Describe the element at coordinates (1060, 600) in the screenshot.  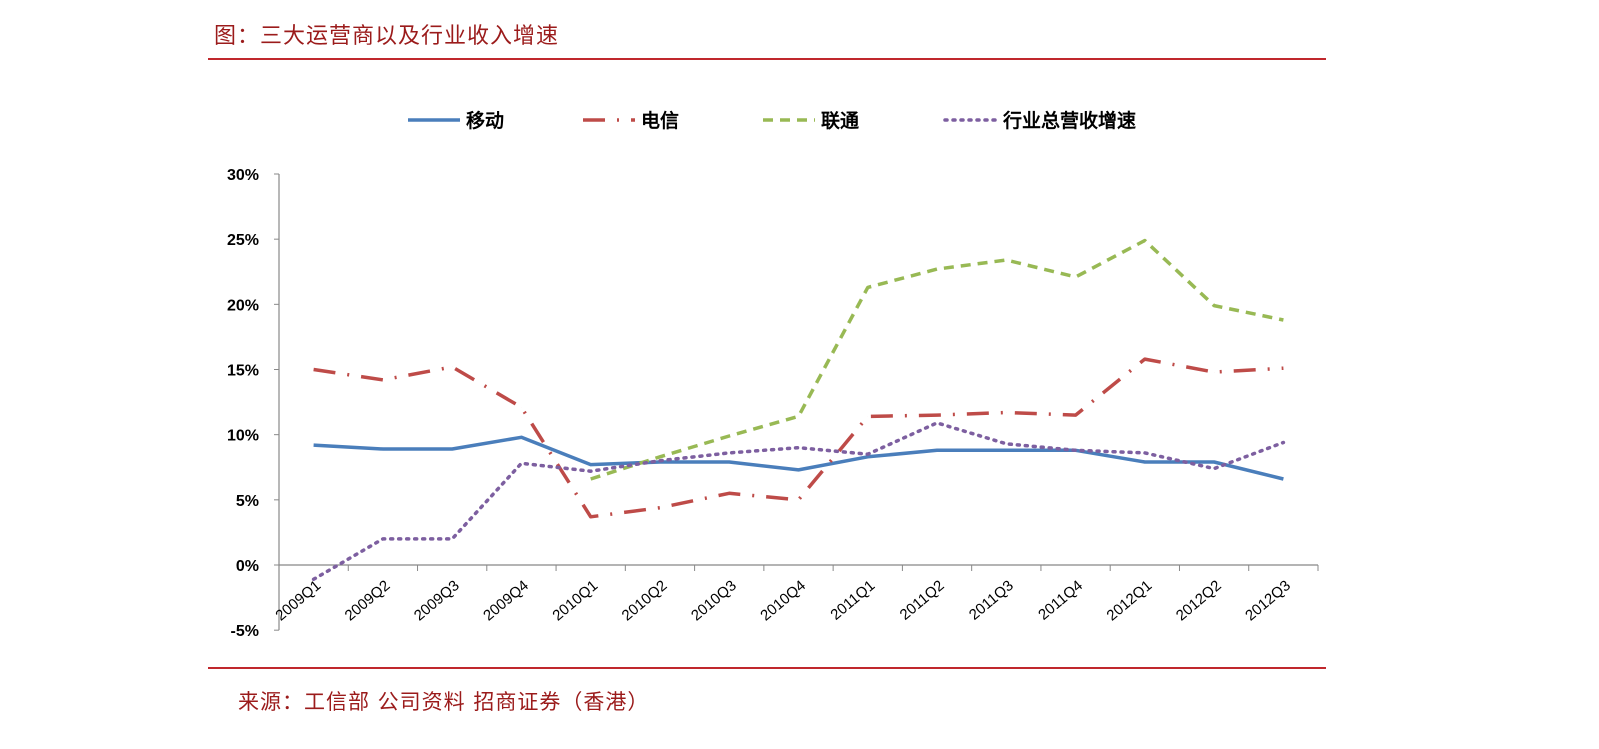
I see `x-tick-label: 2011Q4` at that location.